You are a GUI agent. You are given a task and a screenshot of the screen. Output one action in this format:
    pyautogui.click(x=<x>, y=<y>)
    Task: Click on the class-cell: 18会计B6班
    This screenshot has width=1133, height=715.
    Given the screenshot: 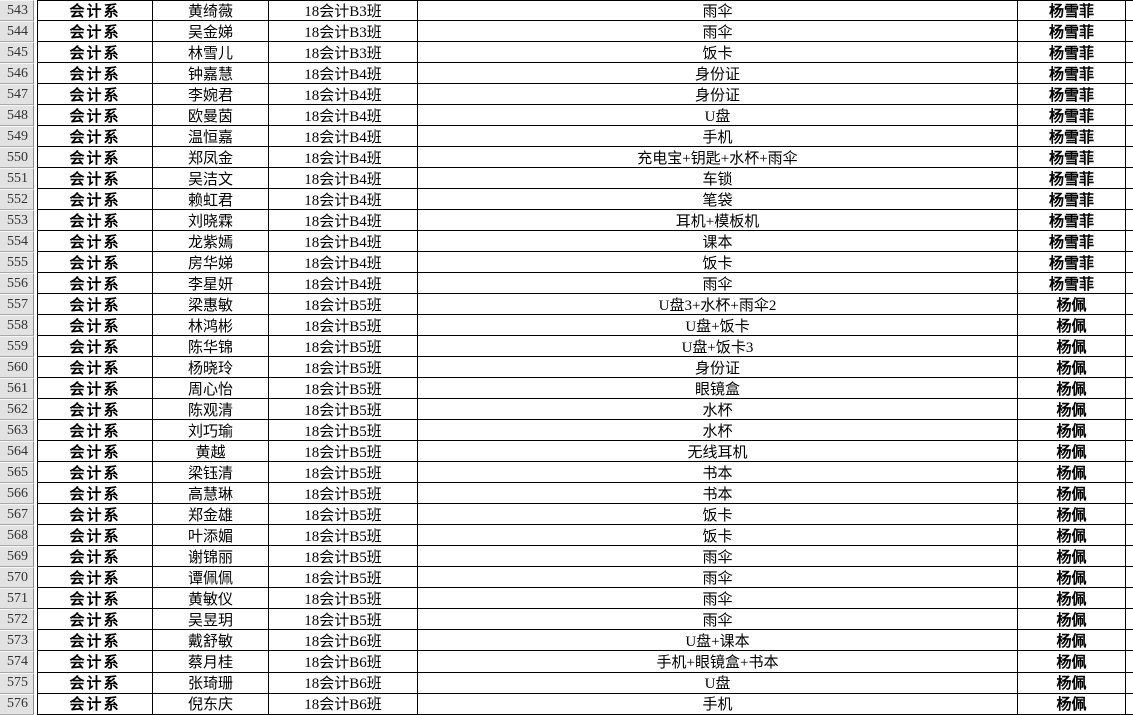 What is the action you would take?
    pyautogui.click(x=343, y=683)
    